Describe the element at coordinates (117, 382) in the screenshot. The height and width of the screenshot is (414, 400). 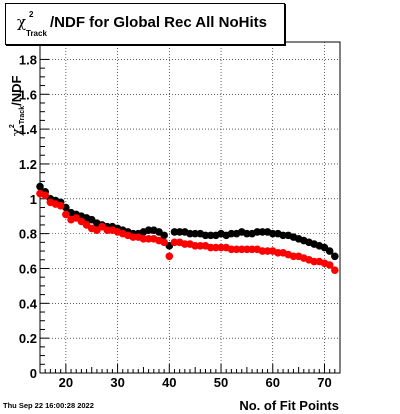
I see `x-tick-label: 30` at that location.